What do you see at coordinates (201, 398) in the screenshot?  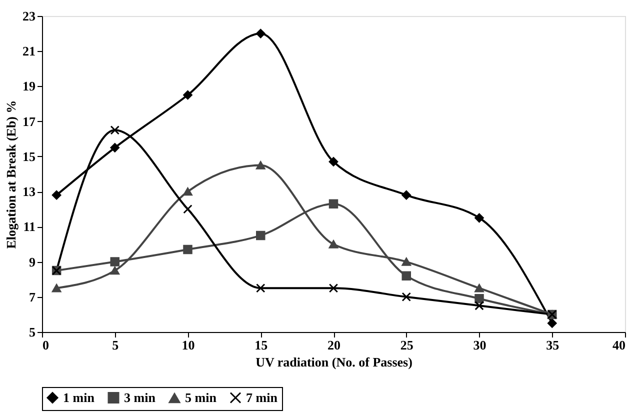 I see `legend-label: 5 min` at bounding box center [201, 398].